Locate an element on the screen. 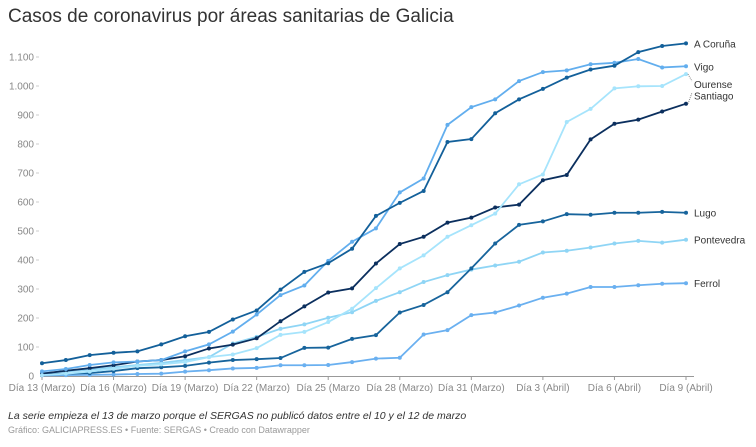  x-tick-label: Día 22 (Marzo) is located at coordinates (256, 388).